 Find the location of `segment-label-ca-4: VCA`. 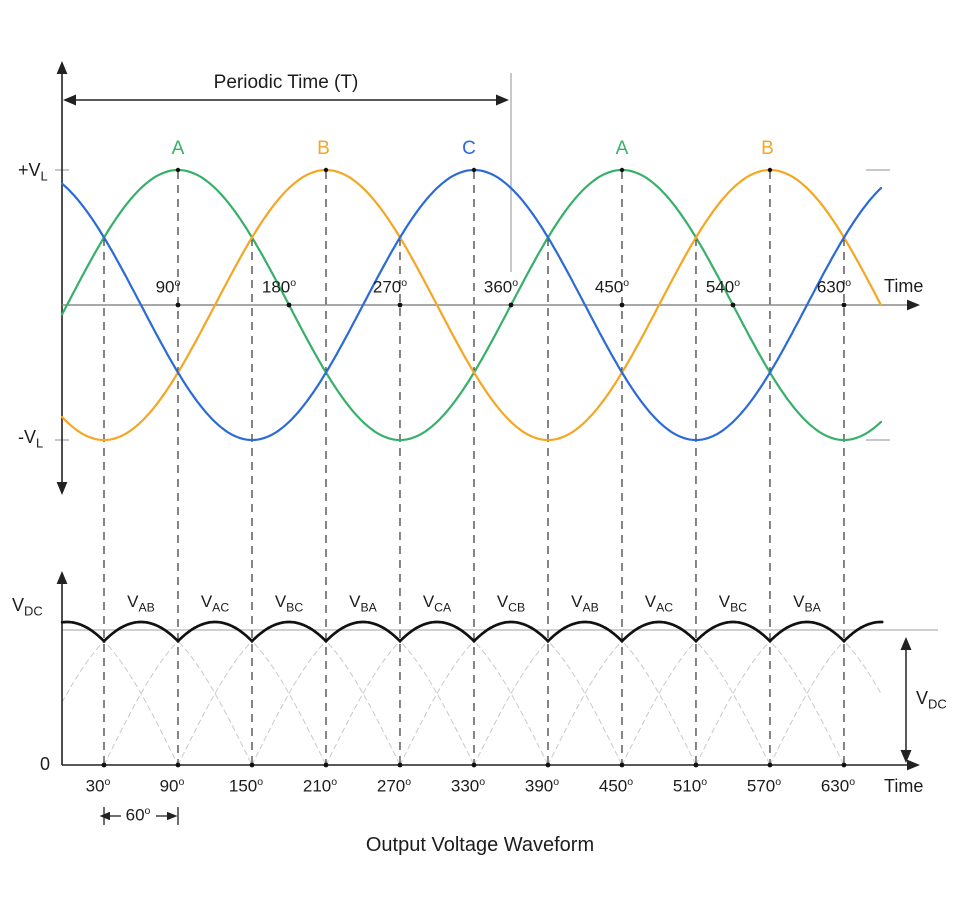

segment-label-ca-4: VCA is located at coordinates (437, 603).